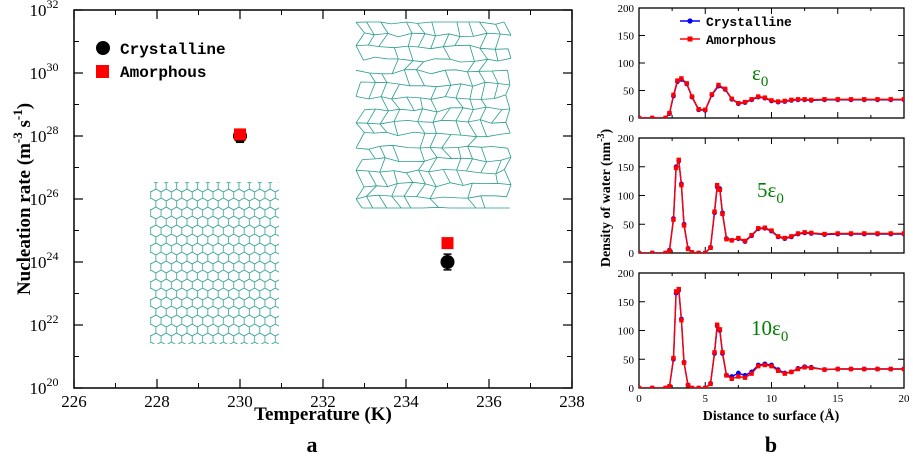 This screenshot has width=913, height=458. Describe the element at coordinates (44, 323) in the screenshot. I see `y-tick-label: 1022` at that location.